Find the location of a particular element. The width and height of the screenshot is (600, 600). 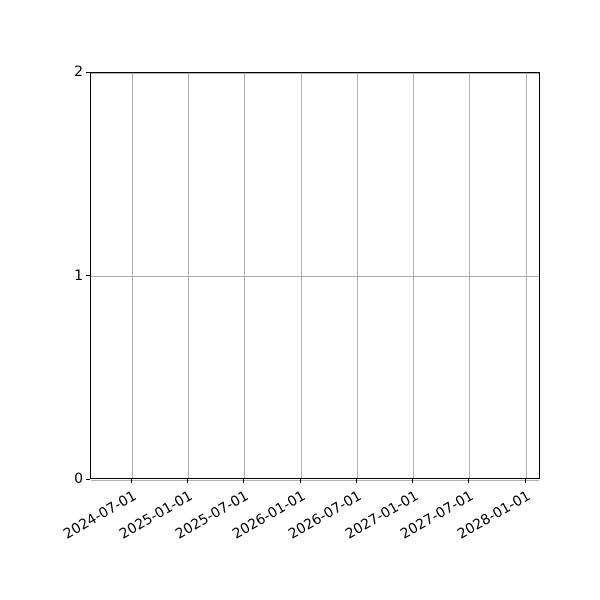

y-tick-label: 0 is located at coordinates (78, 479).